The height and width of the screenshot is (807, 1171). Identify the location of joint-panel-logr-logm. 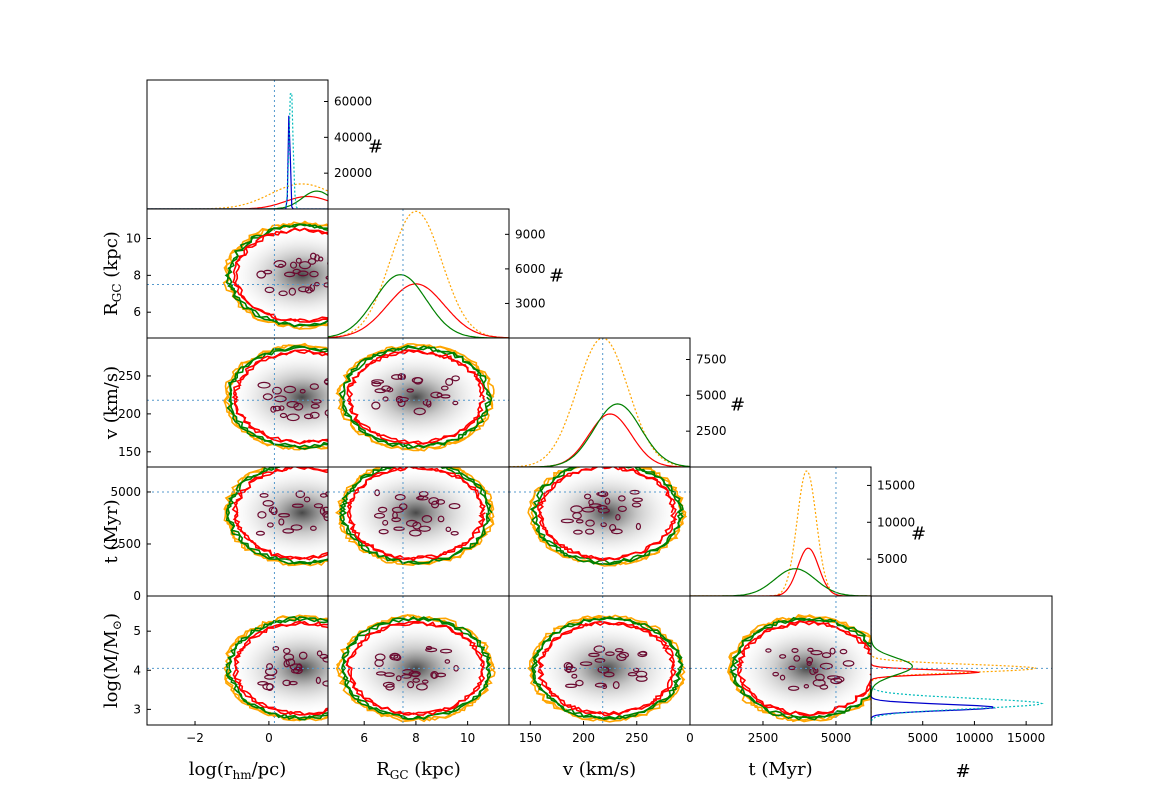
(237, 660).